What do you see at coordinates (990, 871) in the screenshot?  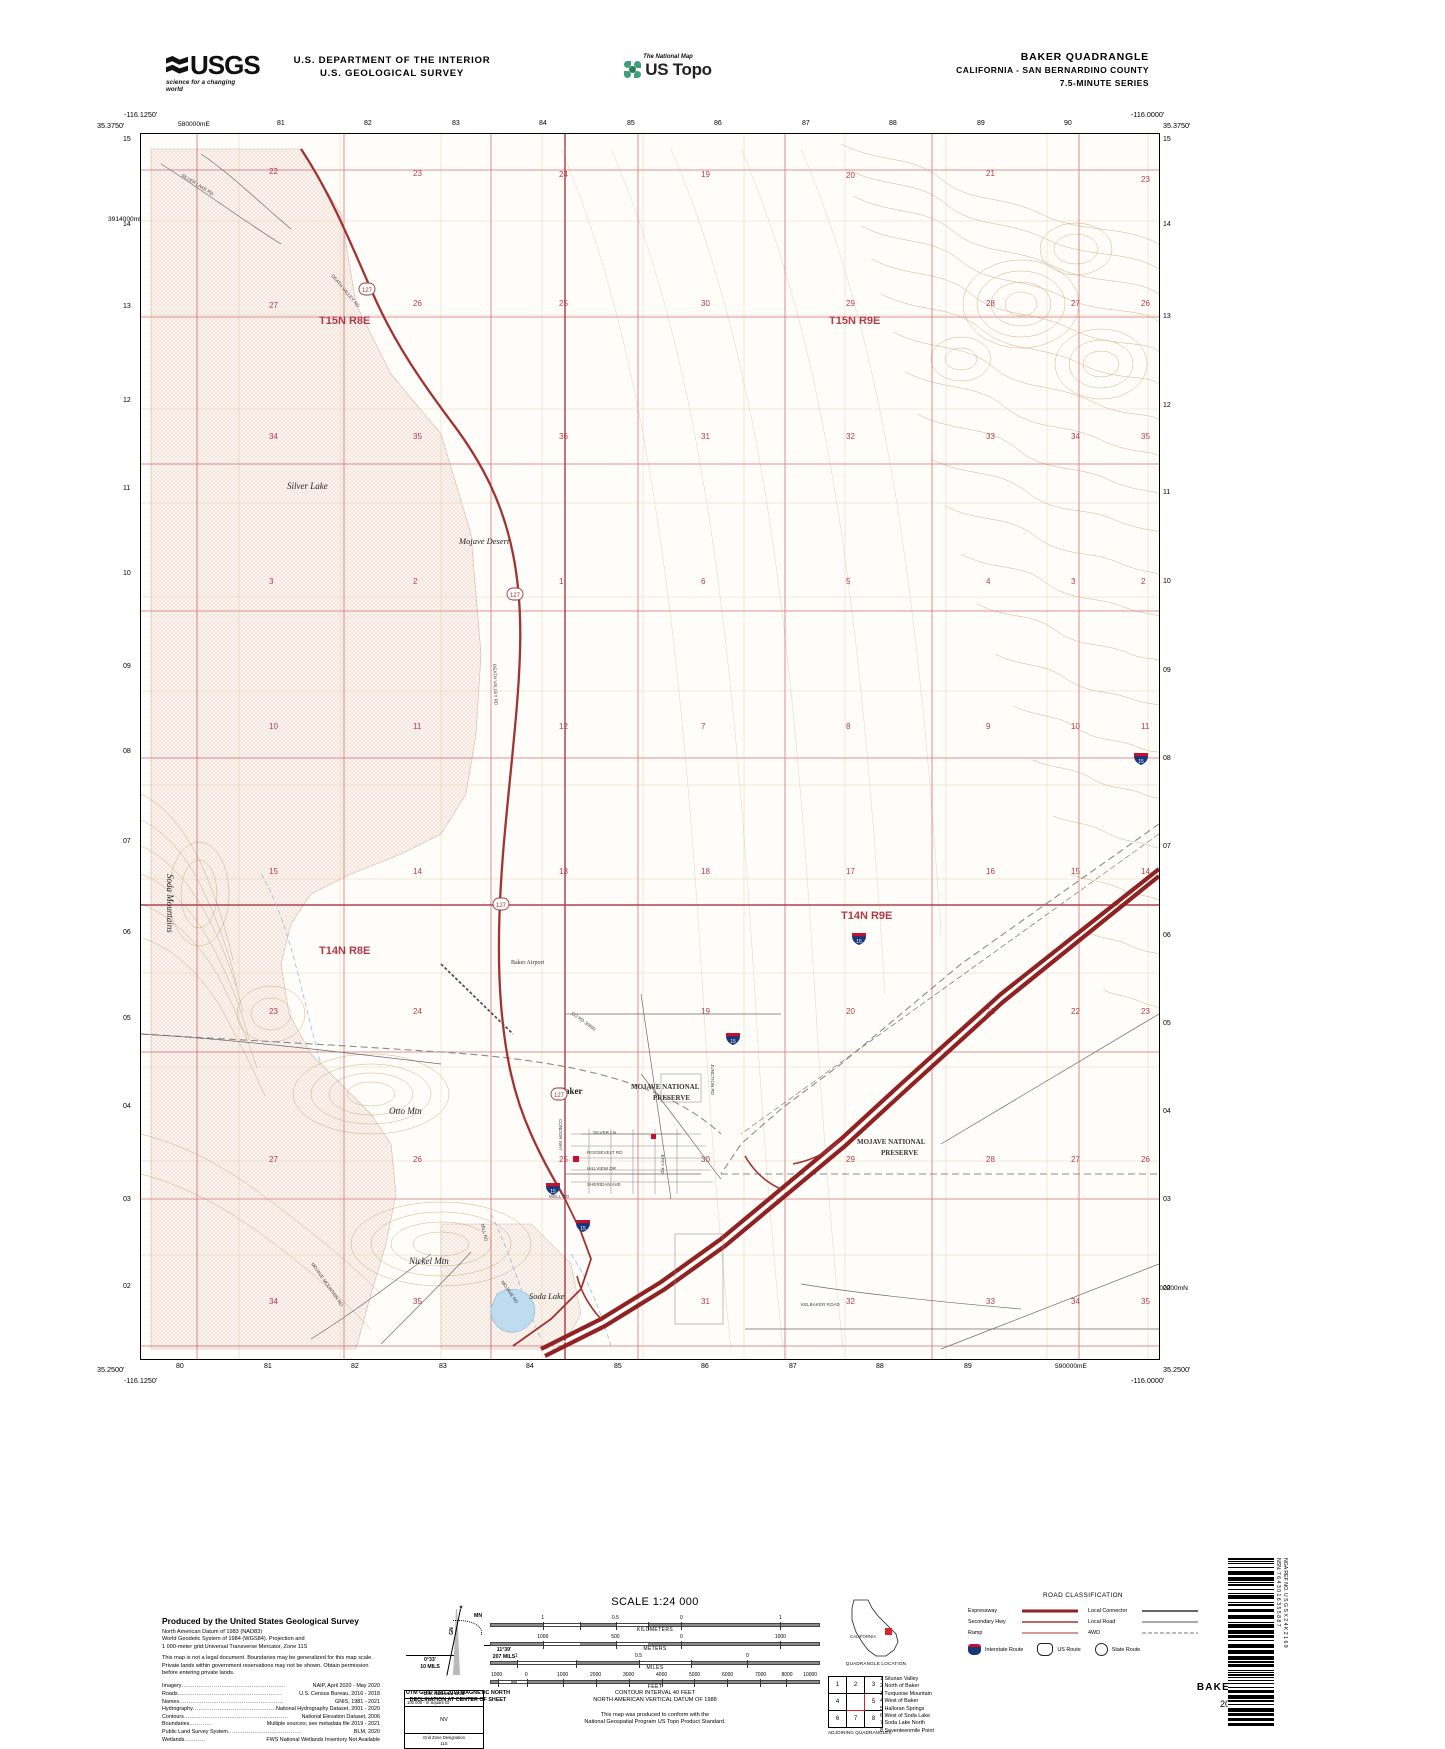 I see `svg-text: 16` at bounding box center [990, 871].